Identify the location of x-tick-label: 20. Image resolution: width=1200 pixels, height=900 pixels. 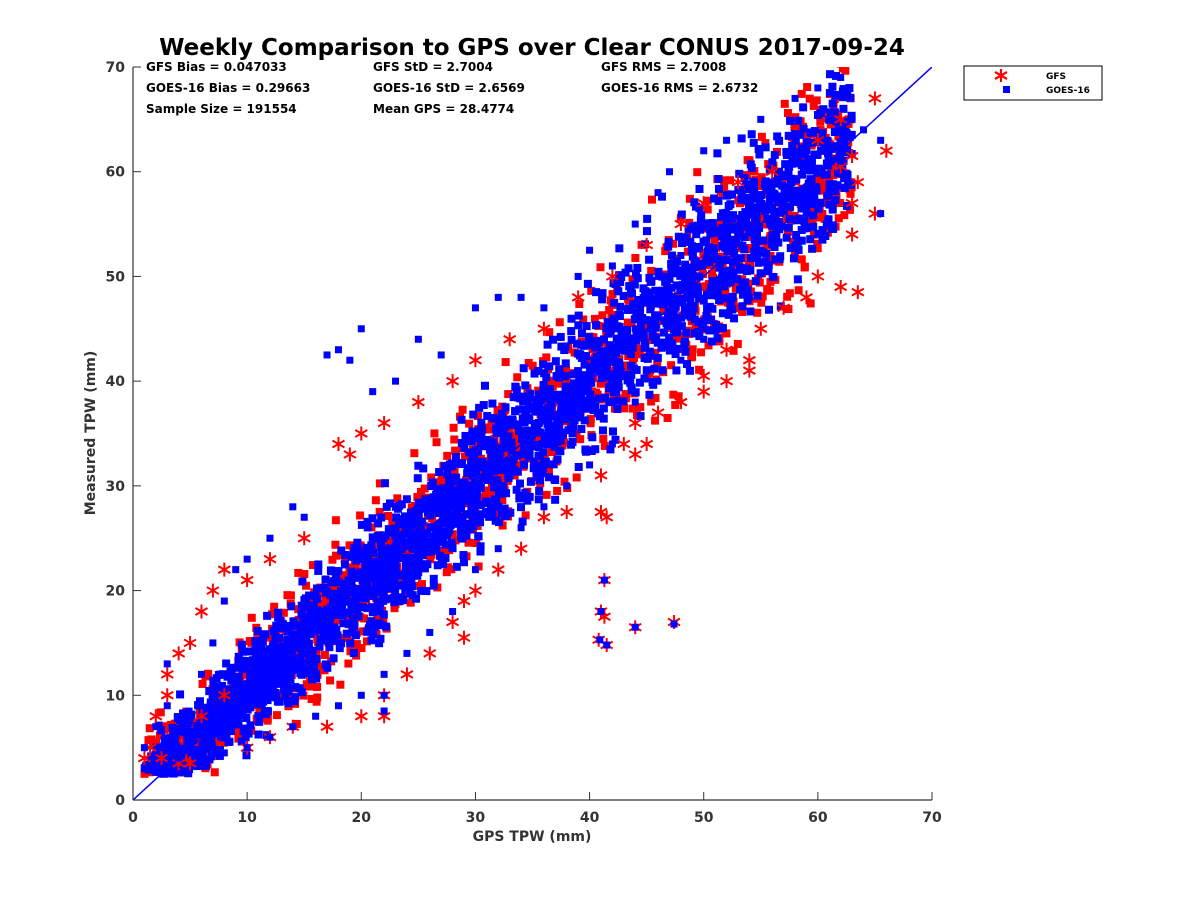
(362, 818).